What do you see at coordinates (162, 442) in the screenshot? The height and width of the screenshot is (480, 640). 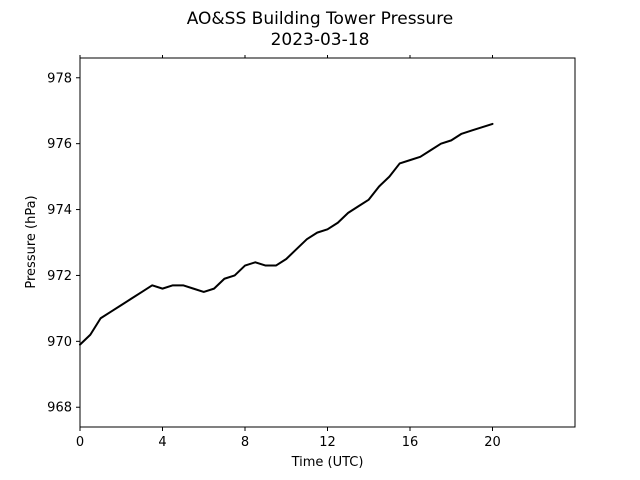 I see `x-tick-label: 4` at bounding box center [162, 442].